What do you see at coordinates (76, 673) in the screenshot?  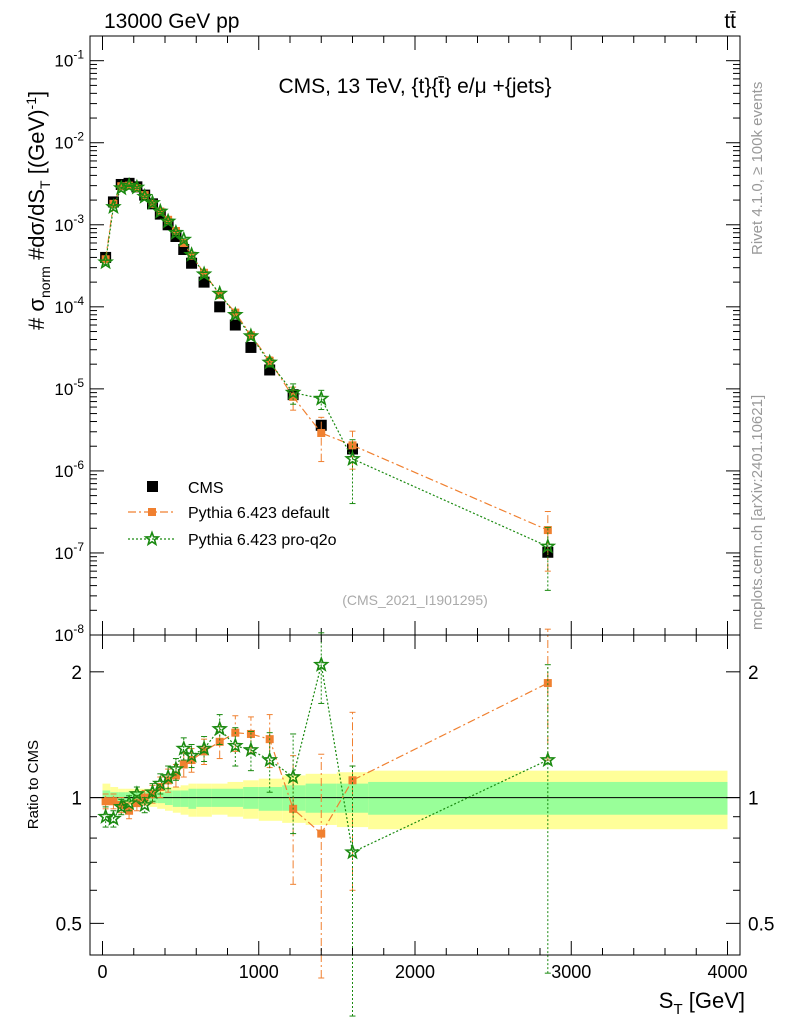 I see `ratio-y-tick-label: 2` at bounding box center [76, 673].